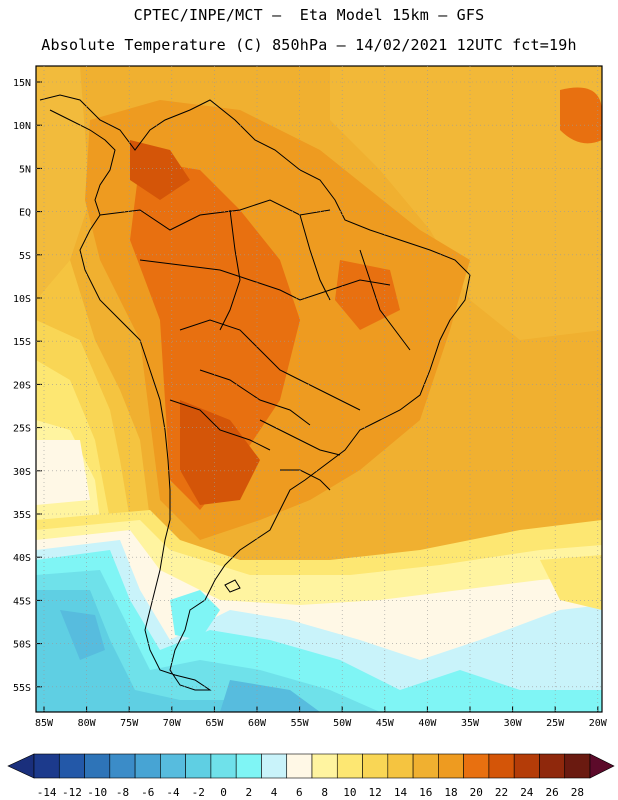 This screenshot has height=800, width=618. Describe the element at coordinates (25, 213) in the screenshot. I see `lat-tick-label: EQ` at that location.